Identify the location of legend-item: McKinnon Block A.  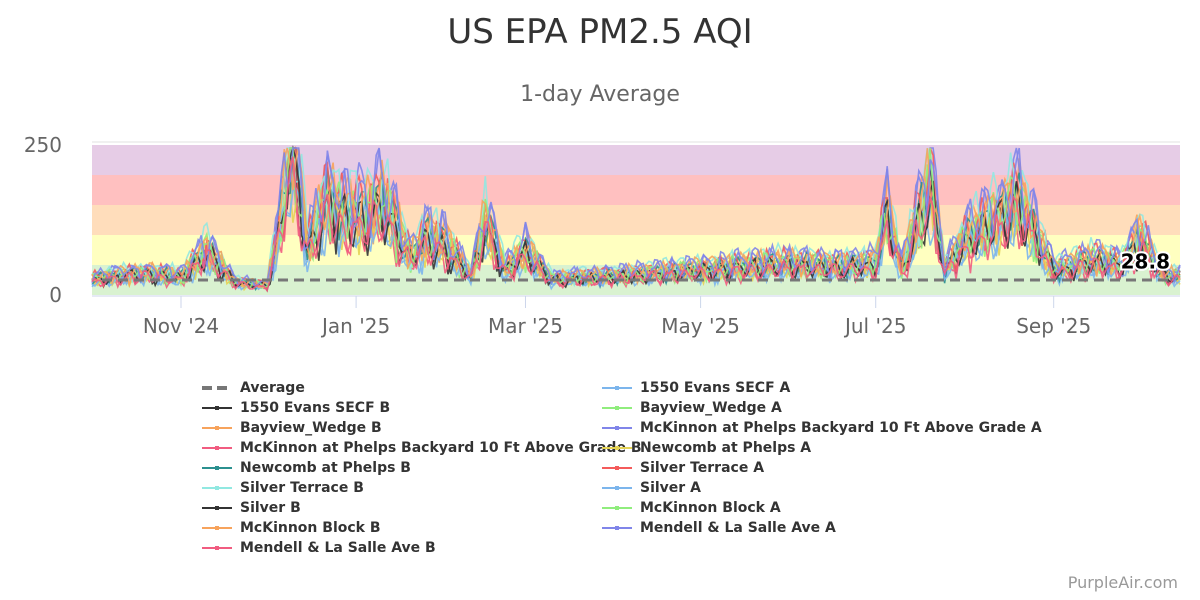
(690, 508).